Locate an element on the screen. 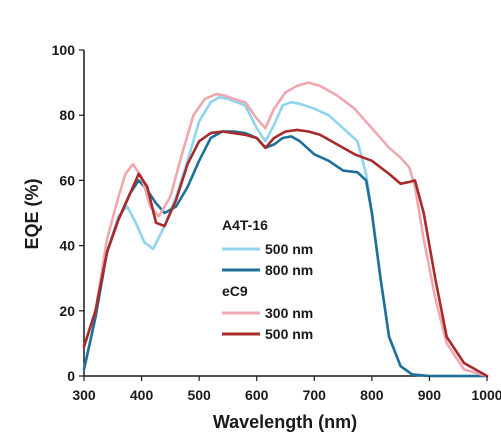  y-axis-title: EQE (%) is located at coordinates (32, 213).